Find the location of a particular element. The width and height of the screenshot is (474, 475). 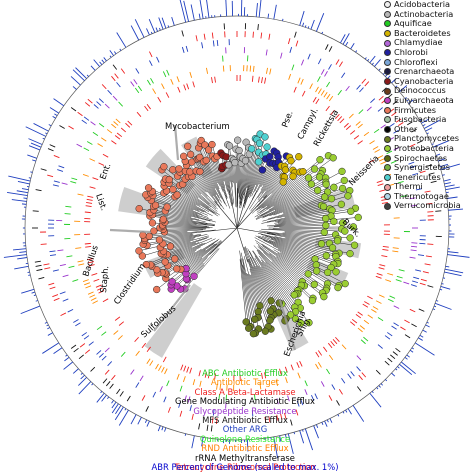

legend-item: Thermotogae is located at coordinates (429, 196).